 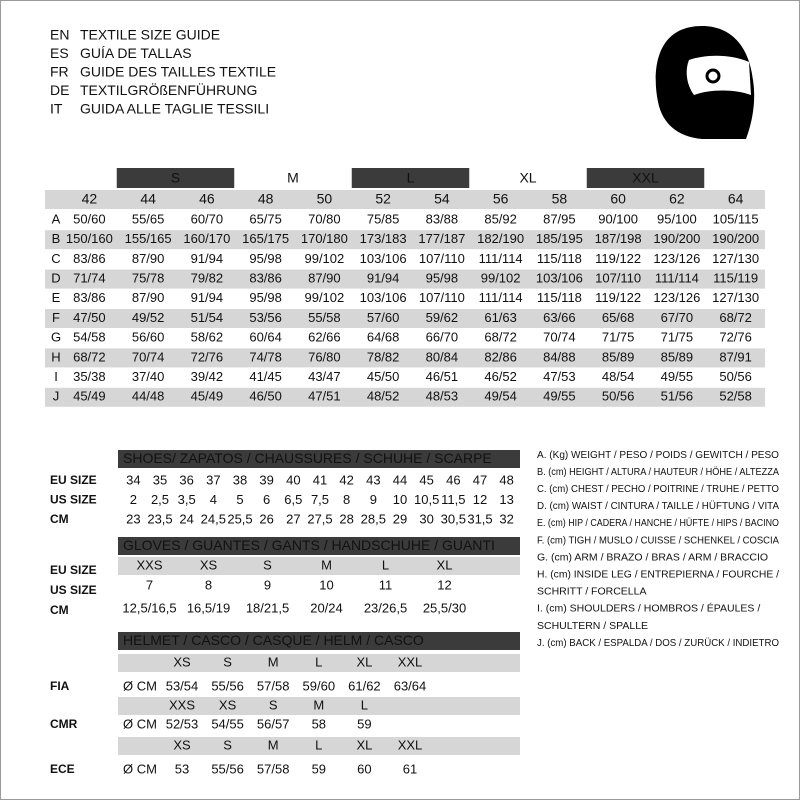 I want to click on helmet-size: S, so click(x=227, y=744).